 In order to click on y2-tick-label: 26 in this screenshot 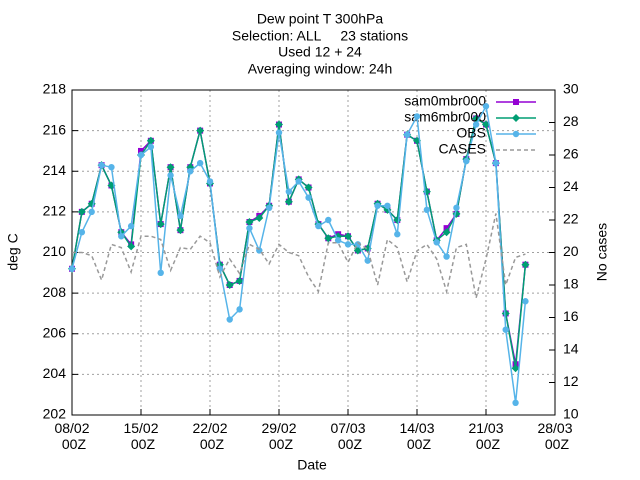, I will do `click(571, 154)`.